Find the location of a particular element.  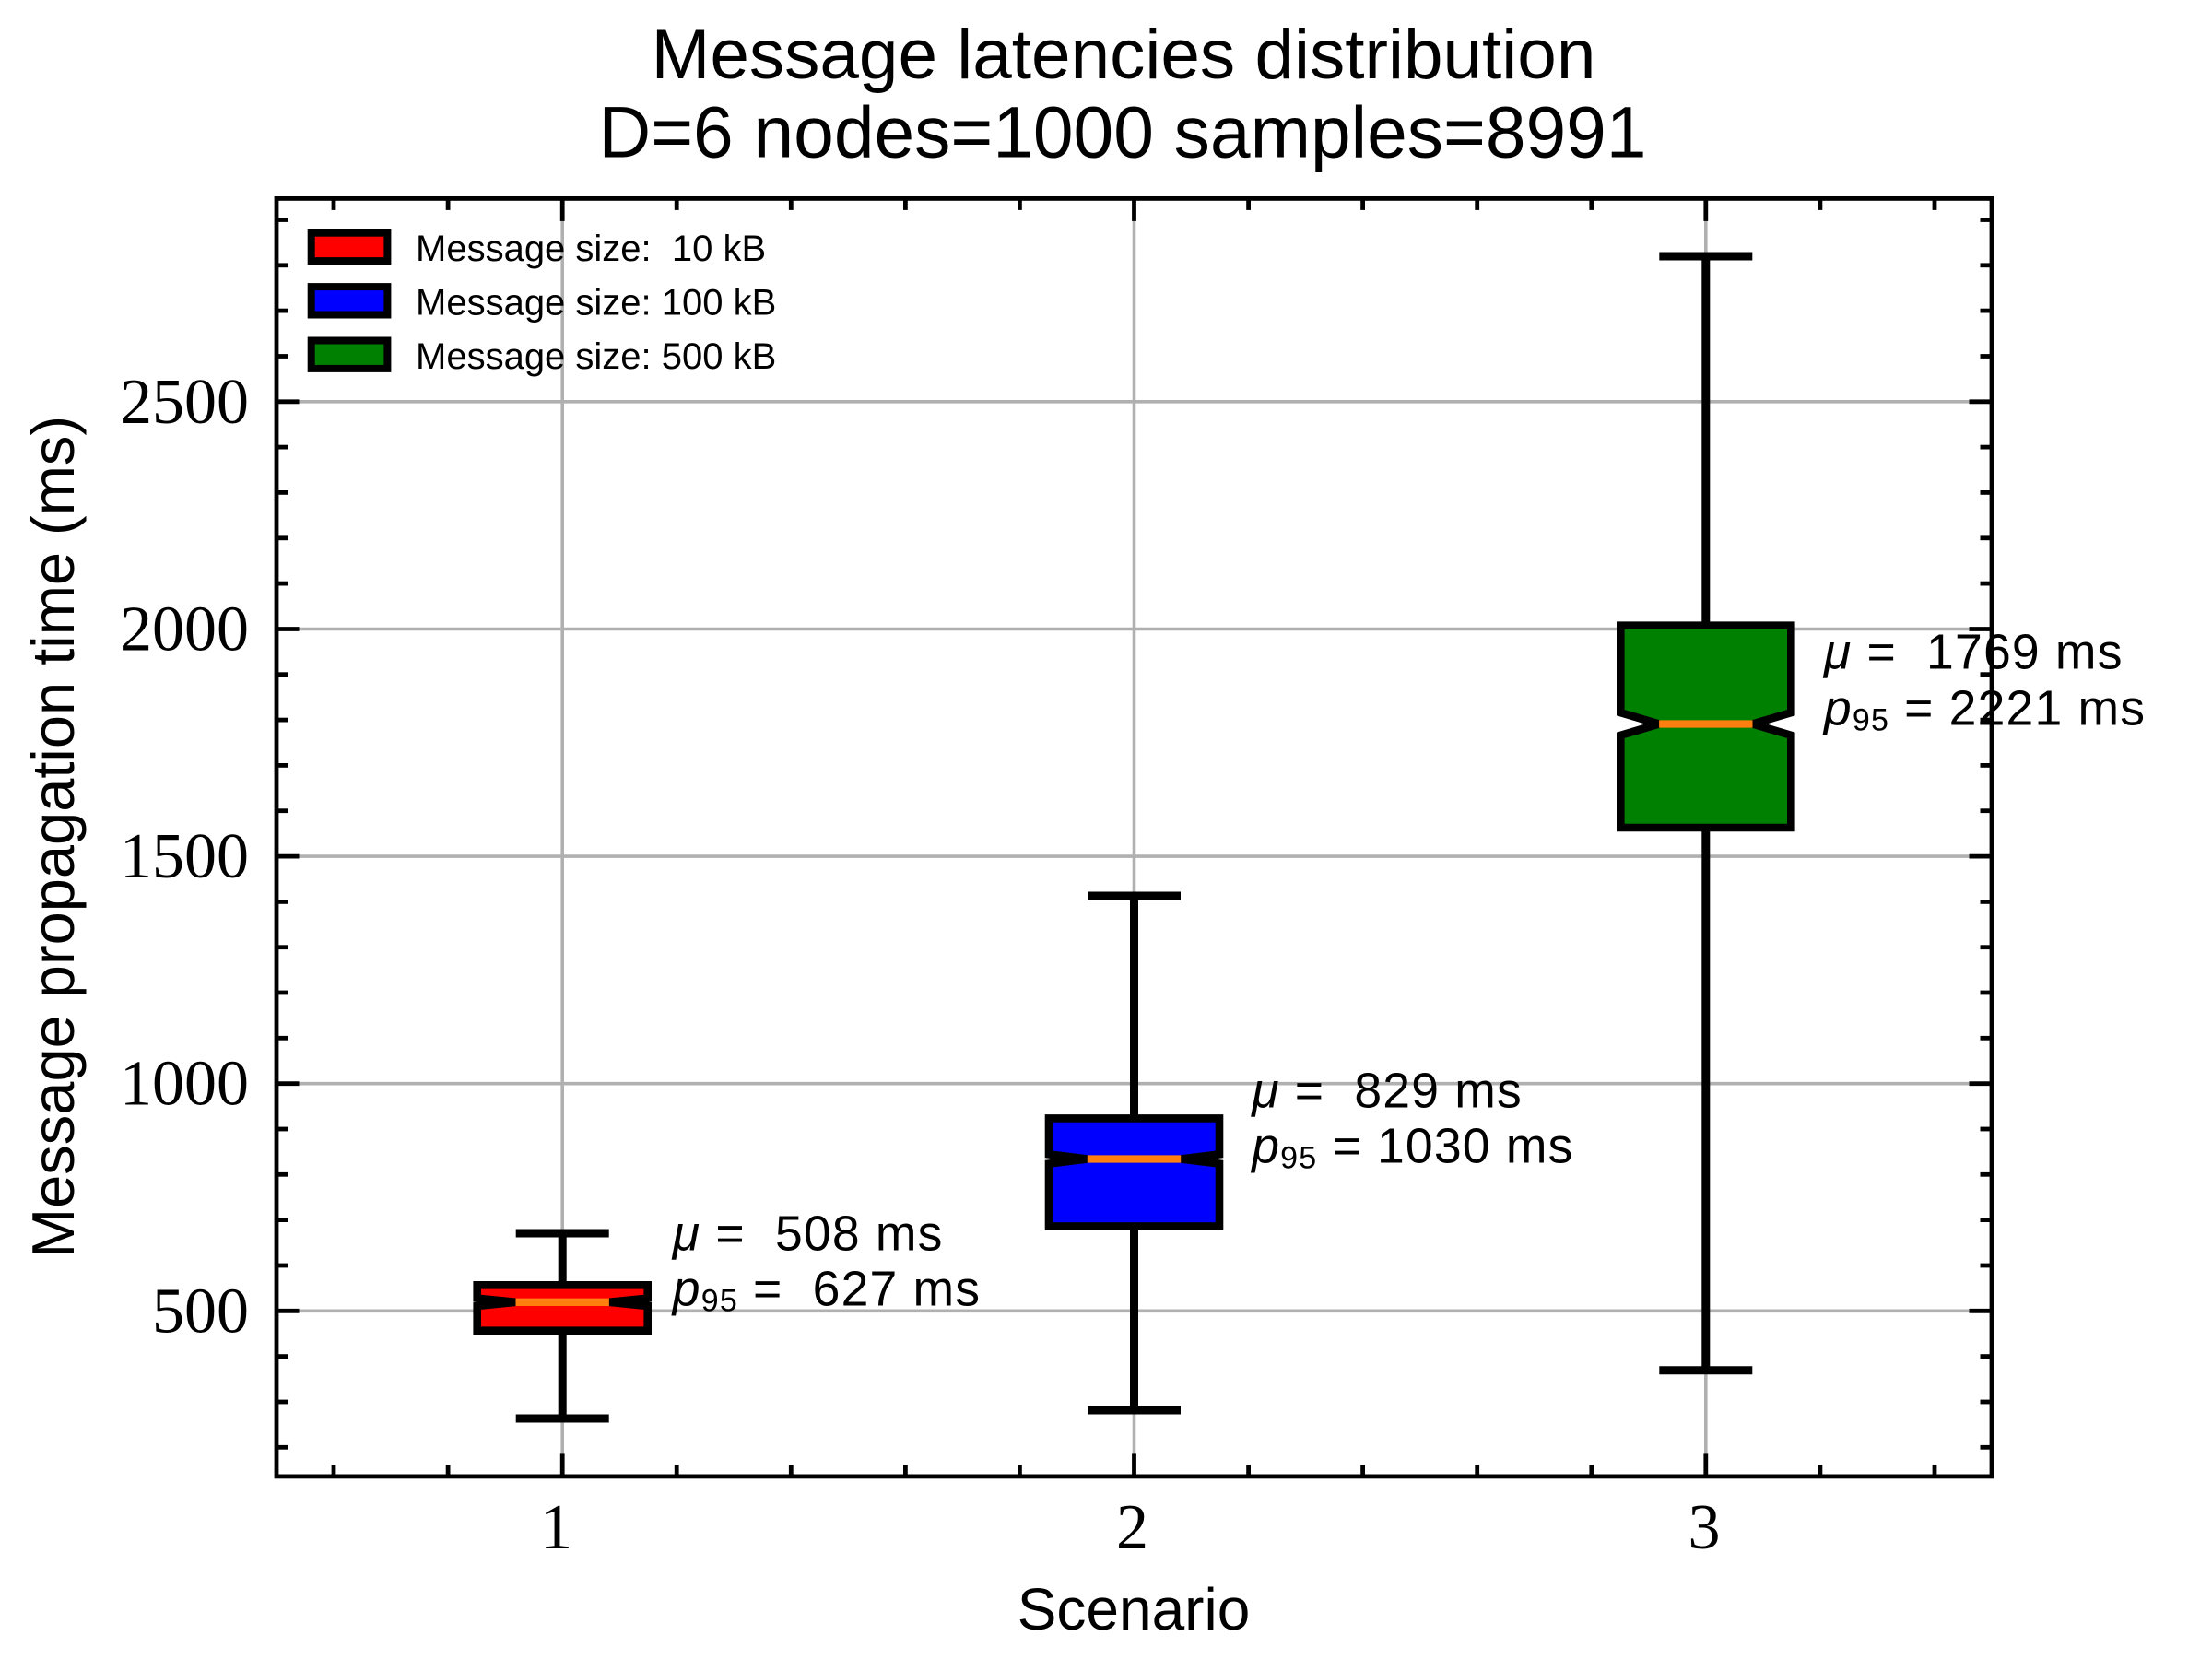

svg-text: 2 is located at coordinates (1132, 1527).